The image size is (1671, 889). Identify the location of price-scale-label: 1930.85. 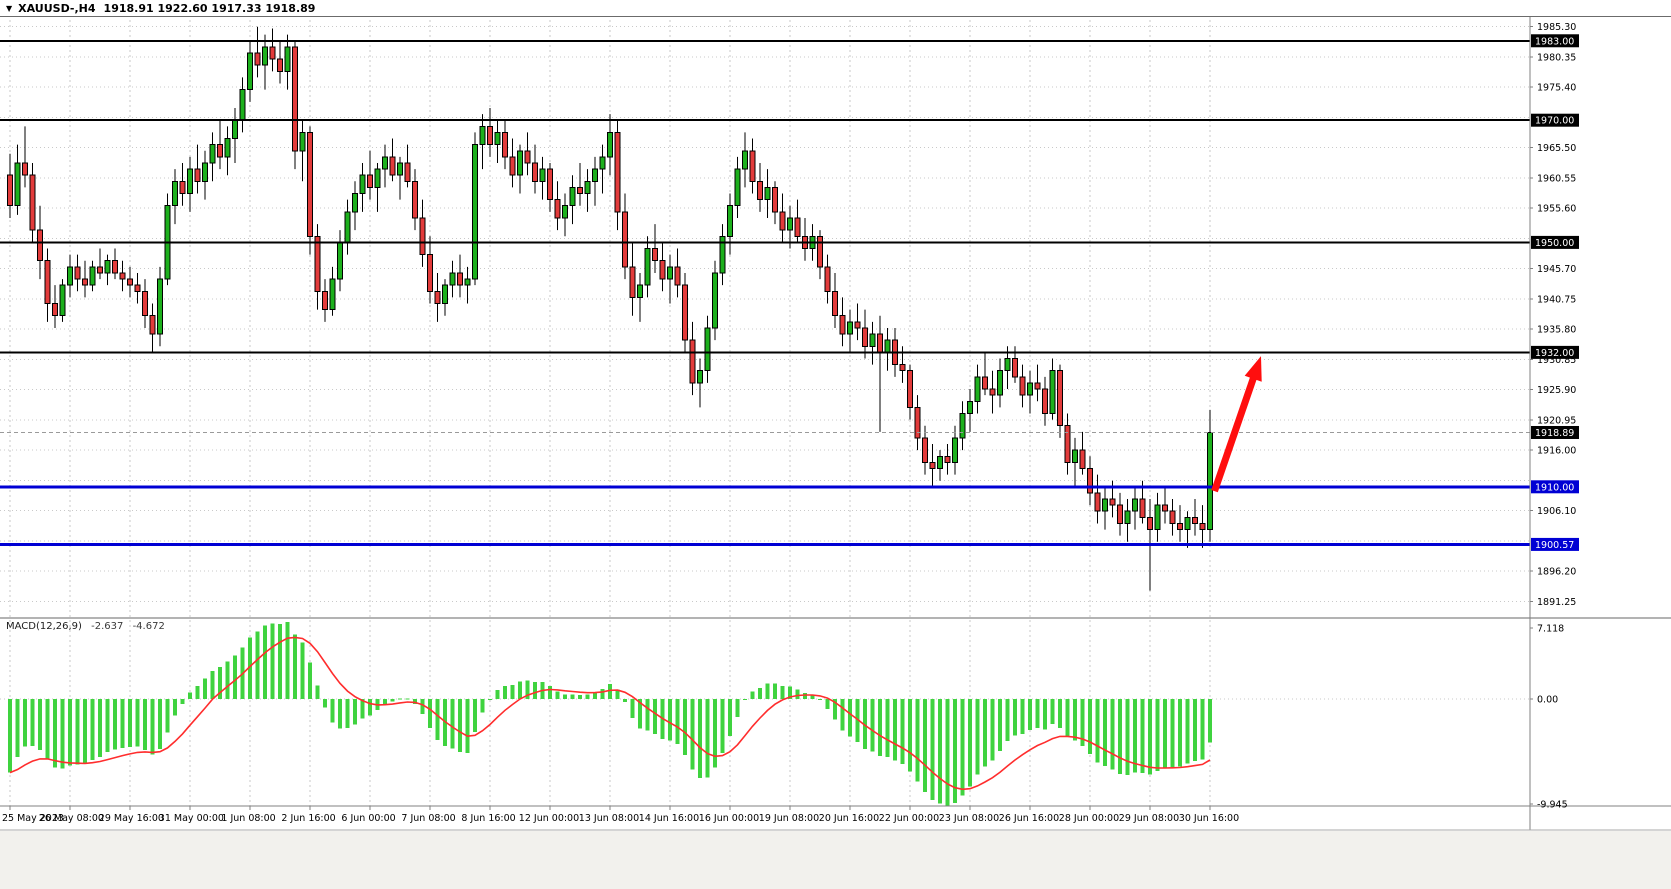
(1556, 360).